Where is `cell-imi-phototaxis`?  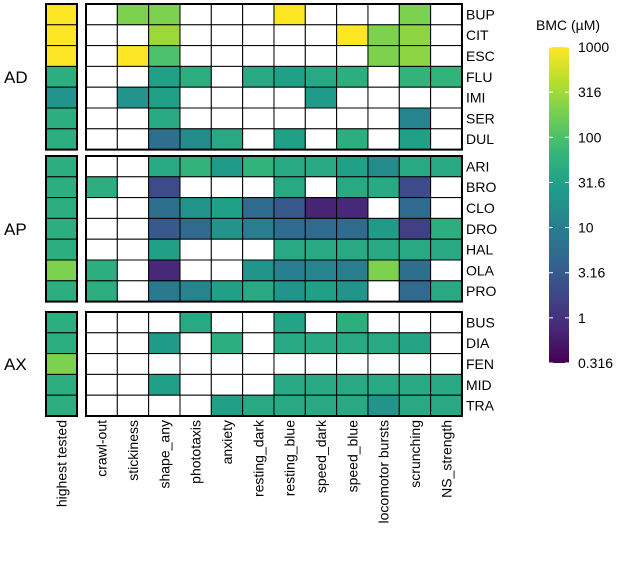
cell-imi-phototaxis is located at coordinates (195, 97).